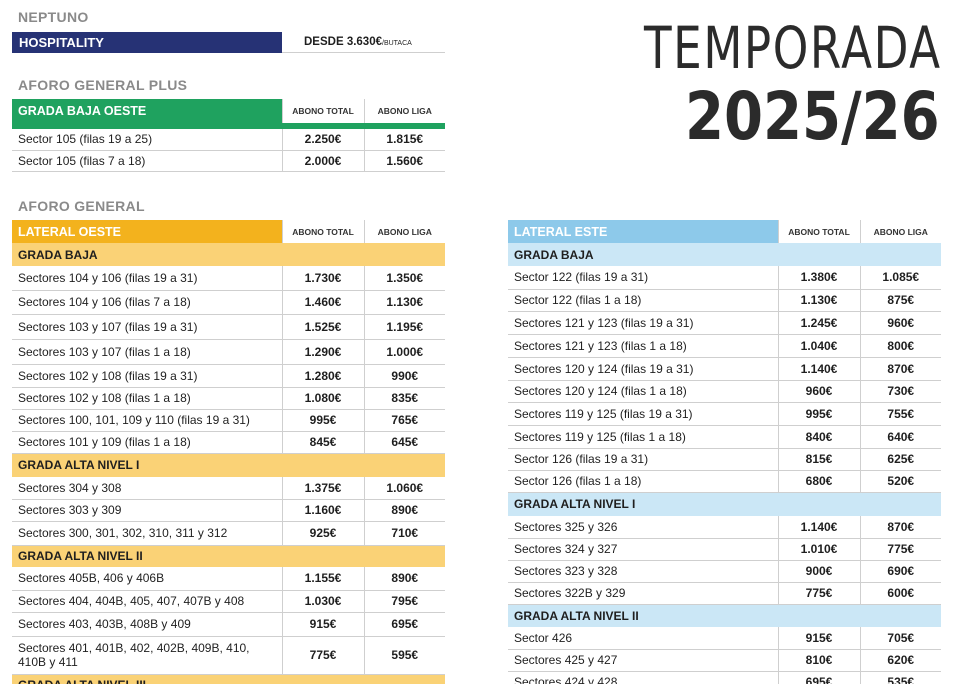 Image resolution: width=960 pixels, height=684 pixels. Describe the element at coordinates (228, 510) in the screenshot. I see `table-row: Sectores 303 y 309 1.160€ 890€` at that location.